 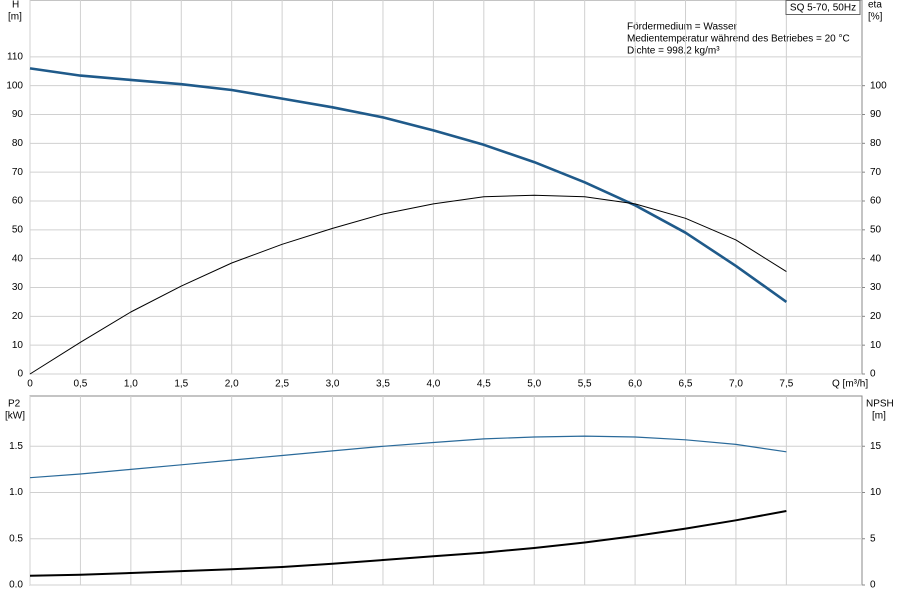 I want to click on x-tick-label: 0,5, so click(x=80, y=384).